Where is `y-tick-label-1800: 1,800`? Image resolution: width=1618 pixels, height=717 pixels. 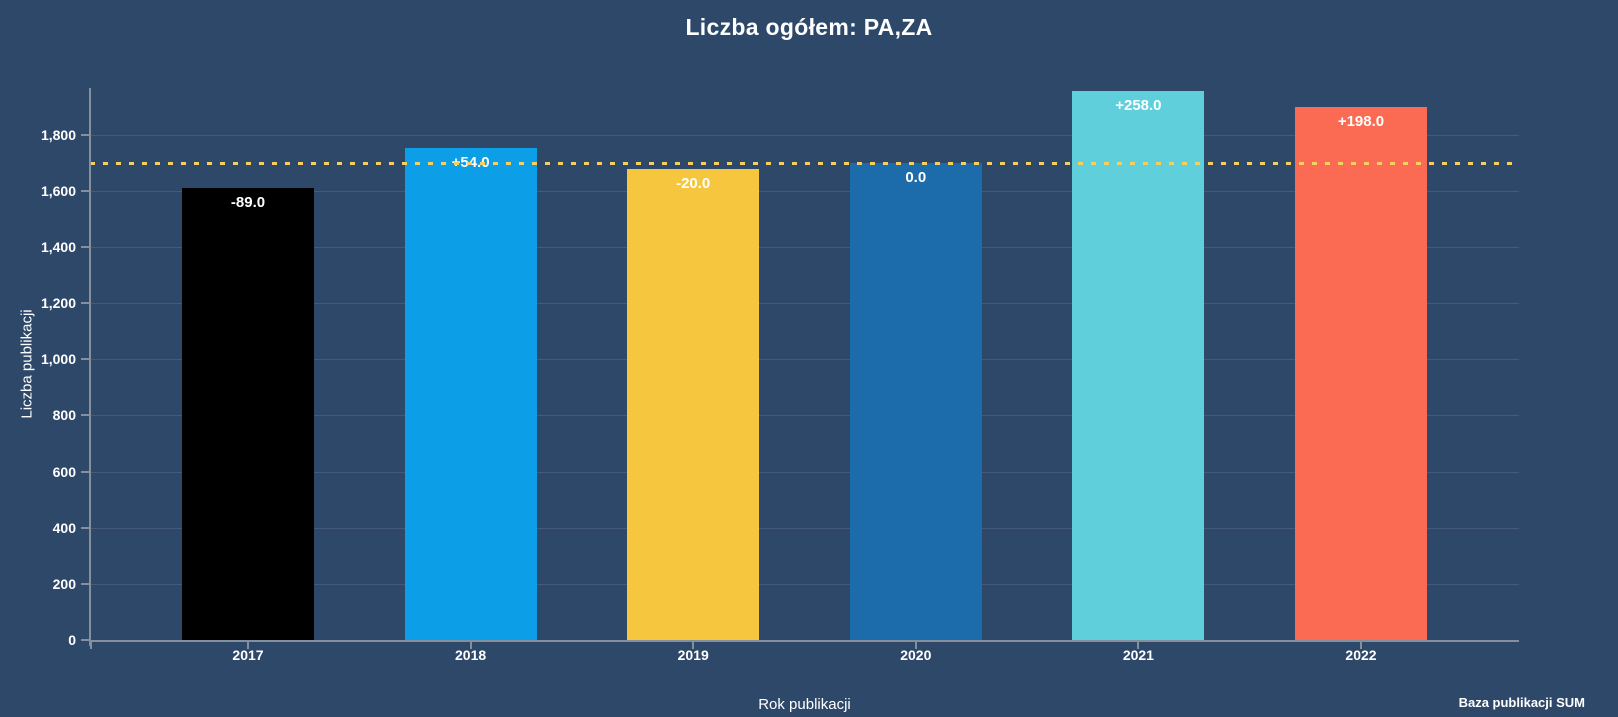 y-tick-label-1800: 1,800 is located at coordinates (58, 134).